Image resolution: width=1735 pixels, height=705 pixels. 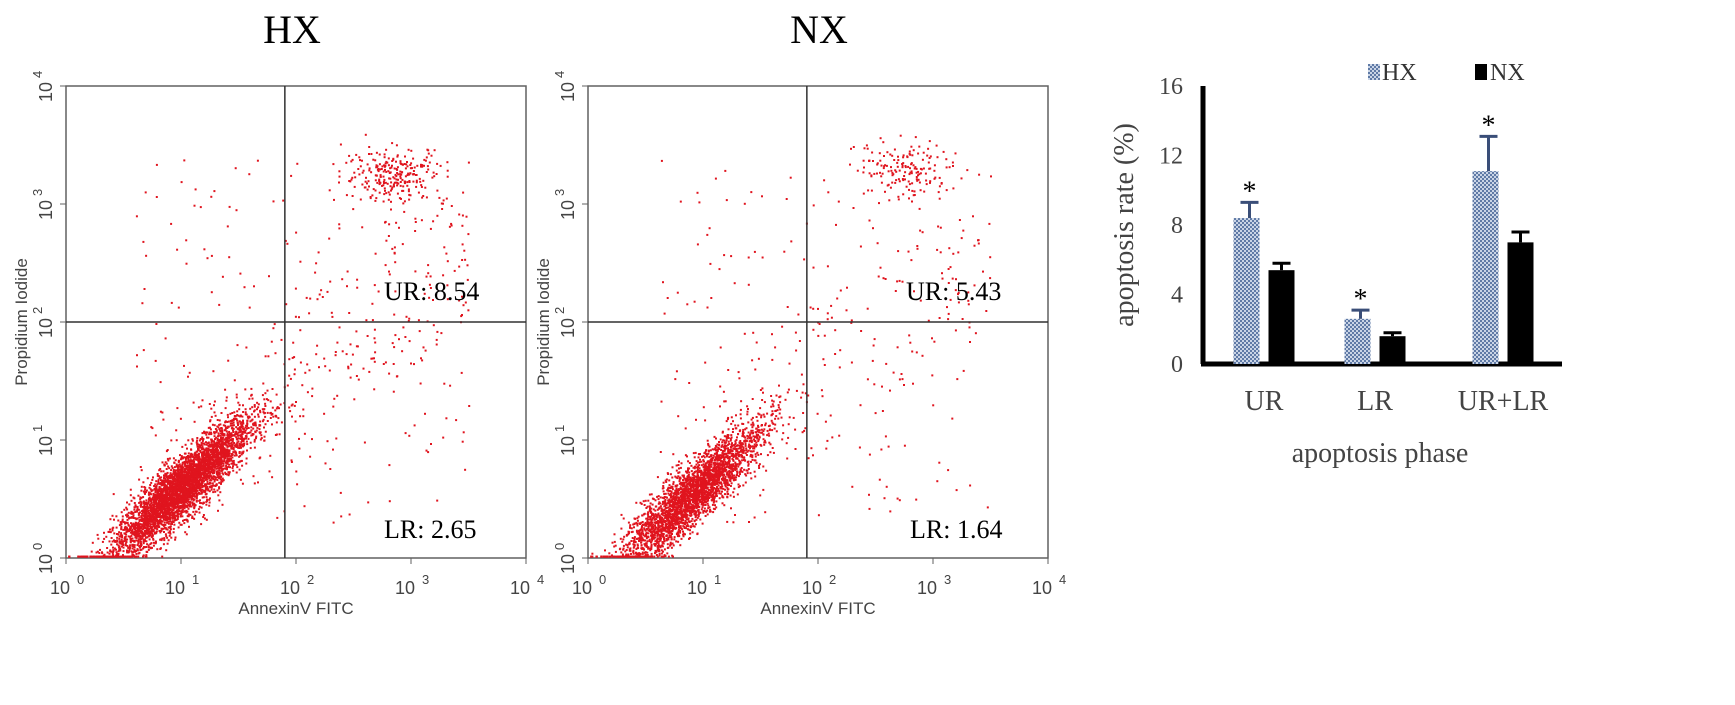 What do you see at coordinates (21, 322) in the screenshot?
I see `y-axis-label-hx: Propidium Iodide` at bounding box center [21, 322].